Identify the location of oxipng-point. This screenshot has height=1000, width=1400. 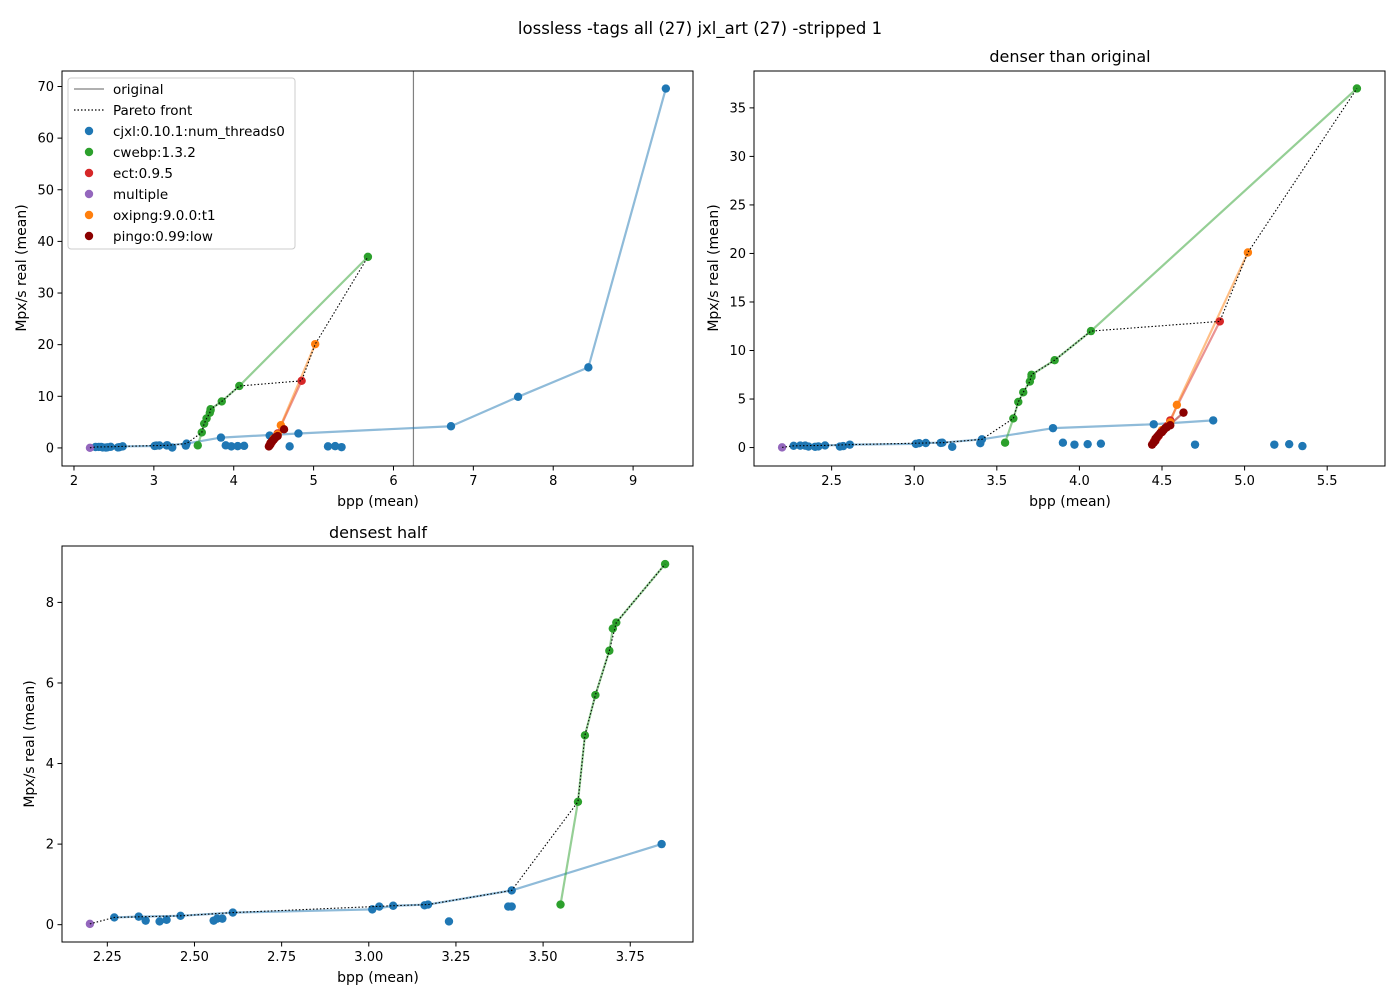
(1248, 252).